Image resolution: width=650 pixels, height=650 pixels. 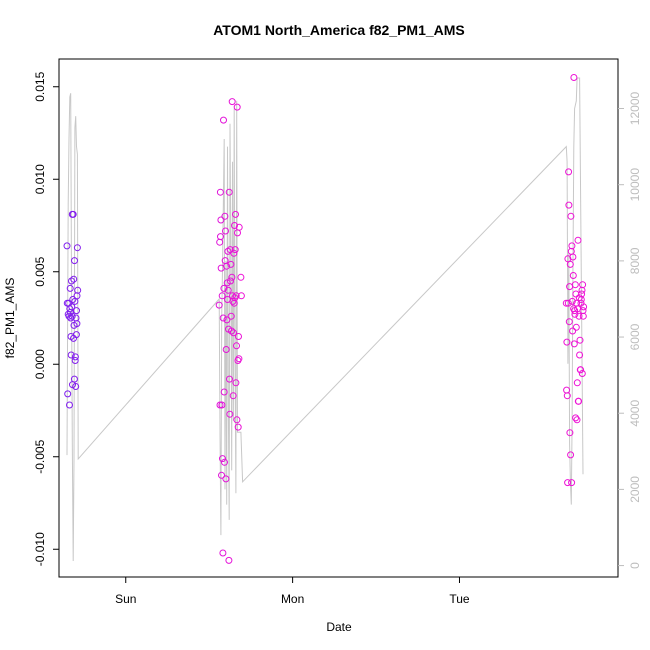 What do you see at coordinates (40, 179) in the screenshot?
I see `y-tick-label: 0.010` at bounding box center [40, 179].